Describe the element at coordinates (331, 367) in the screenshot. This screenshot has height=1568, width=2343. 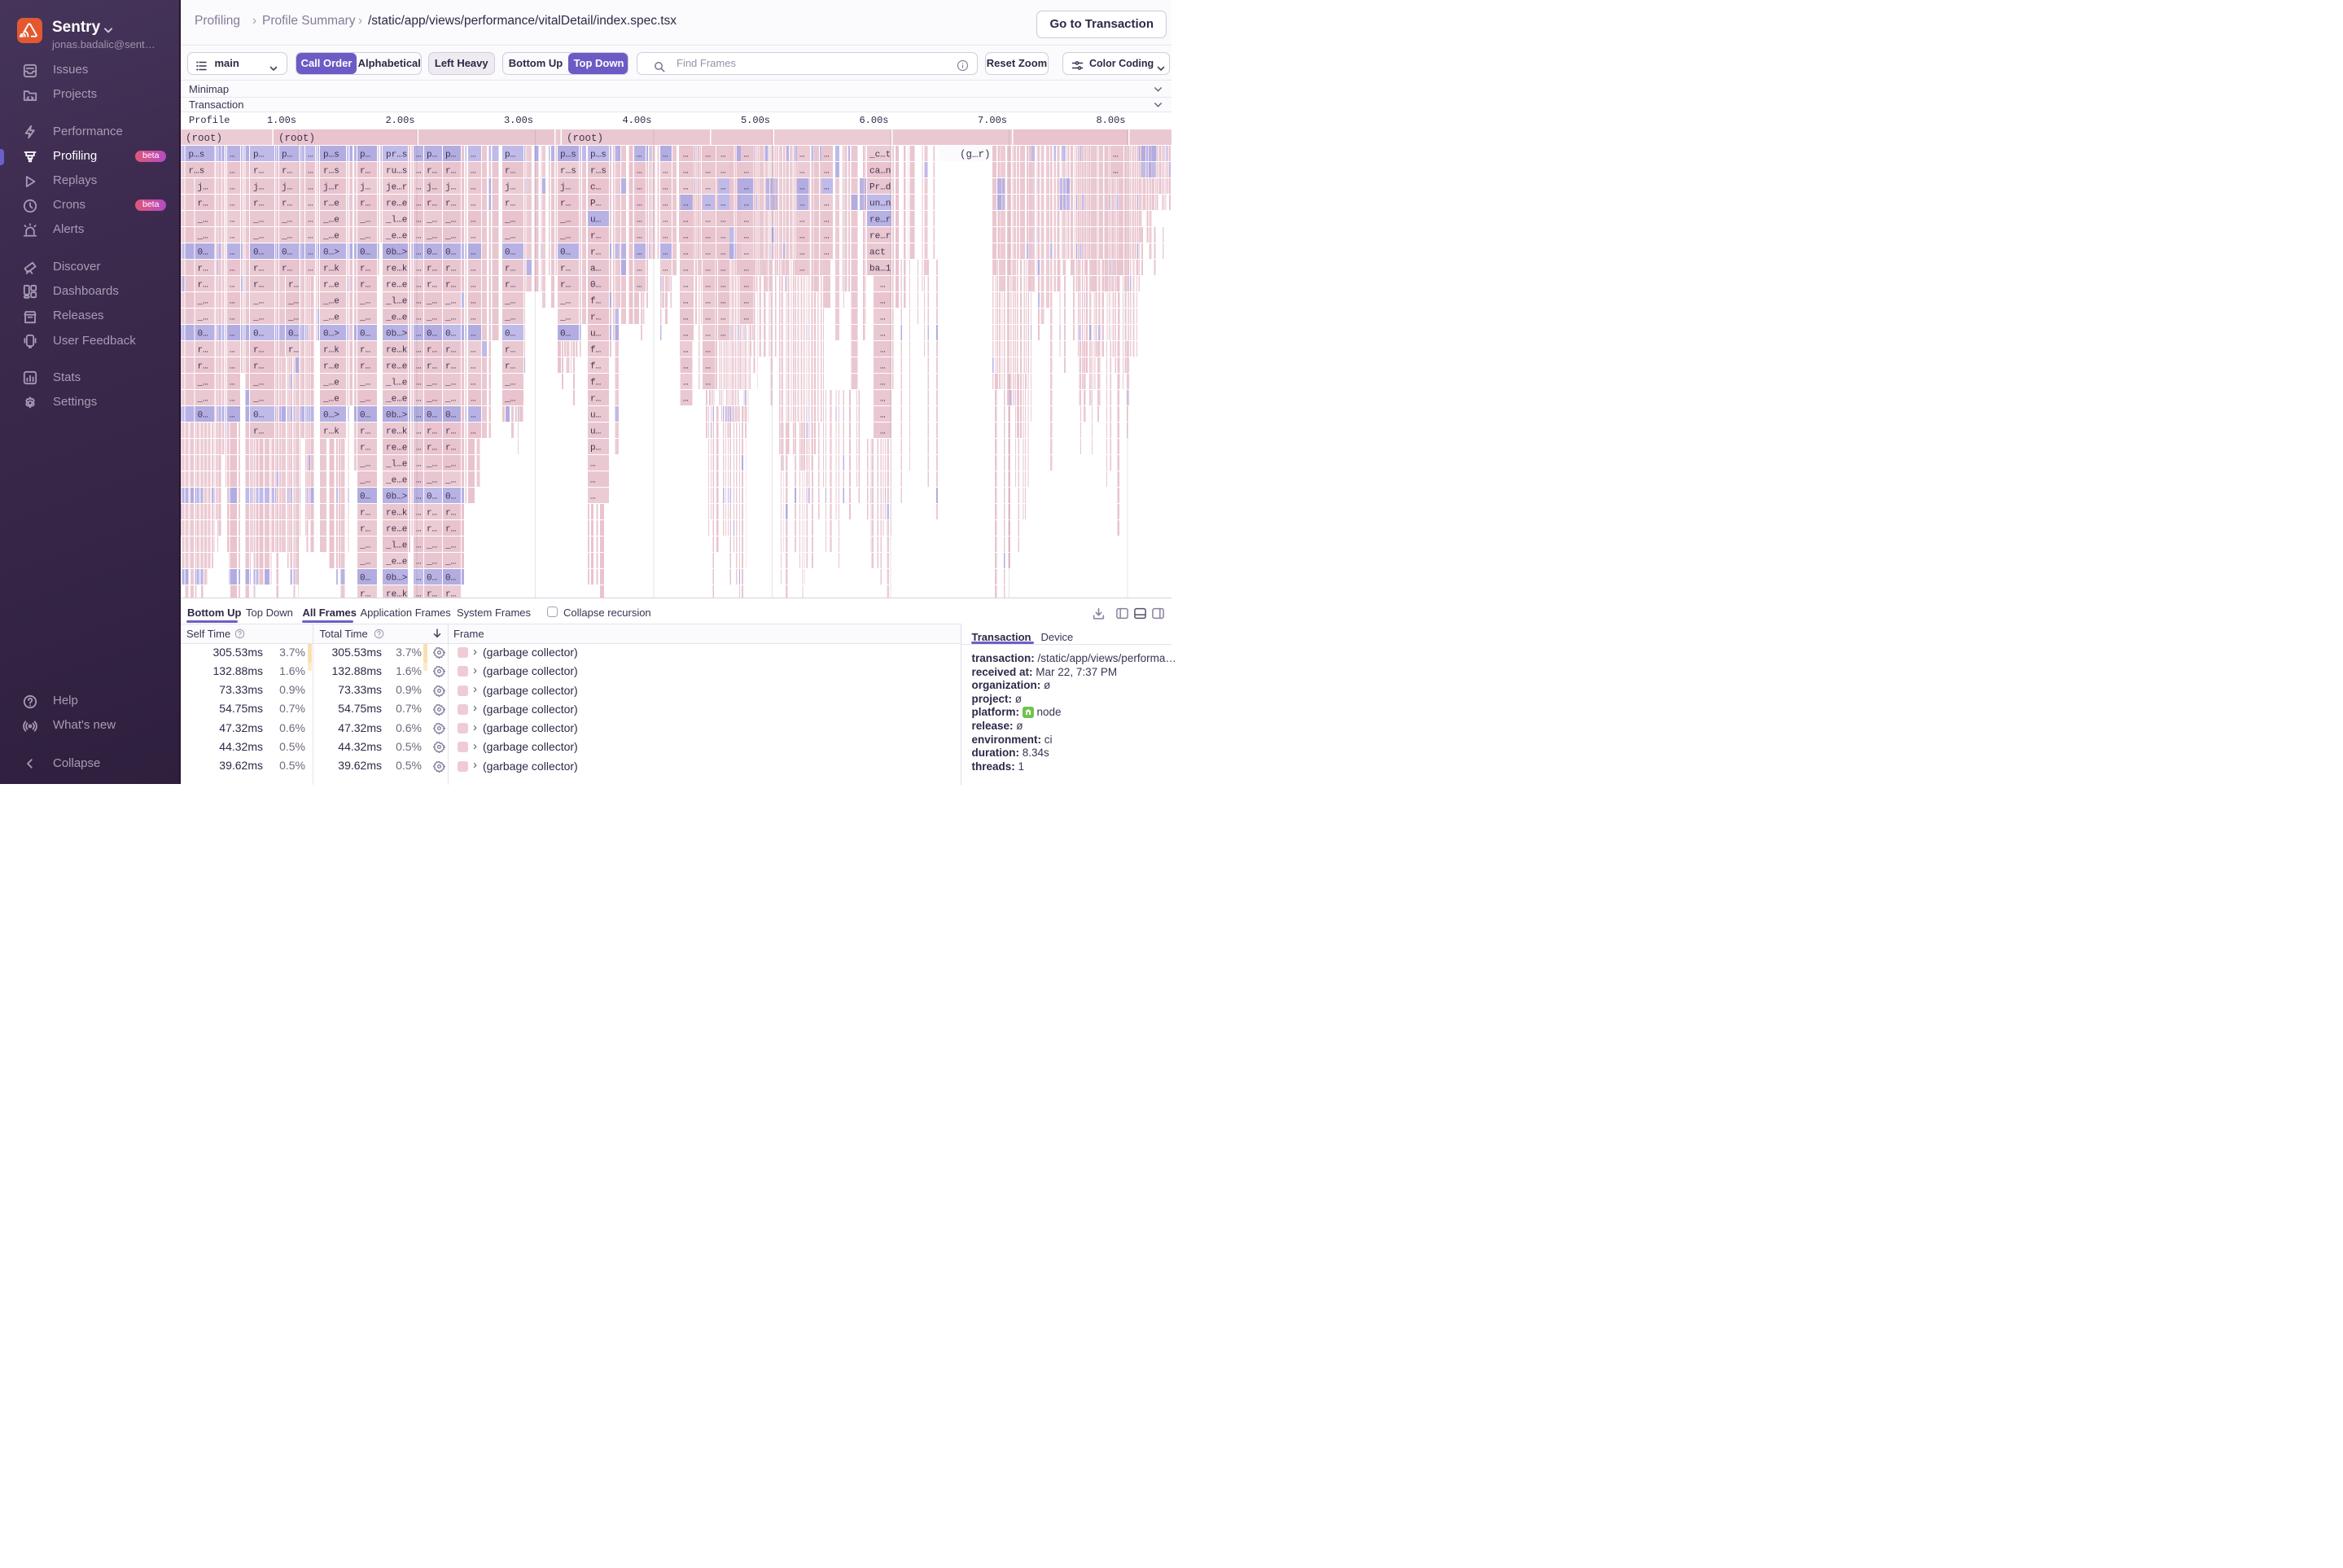
I see `svg-text: r…e` at that location.